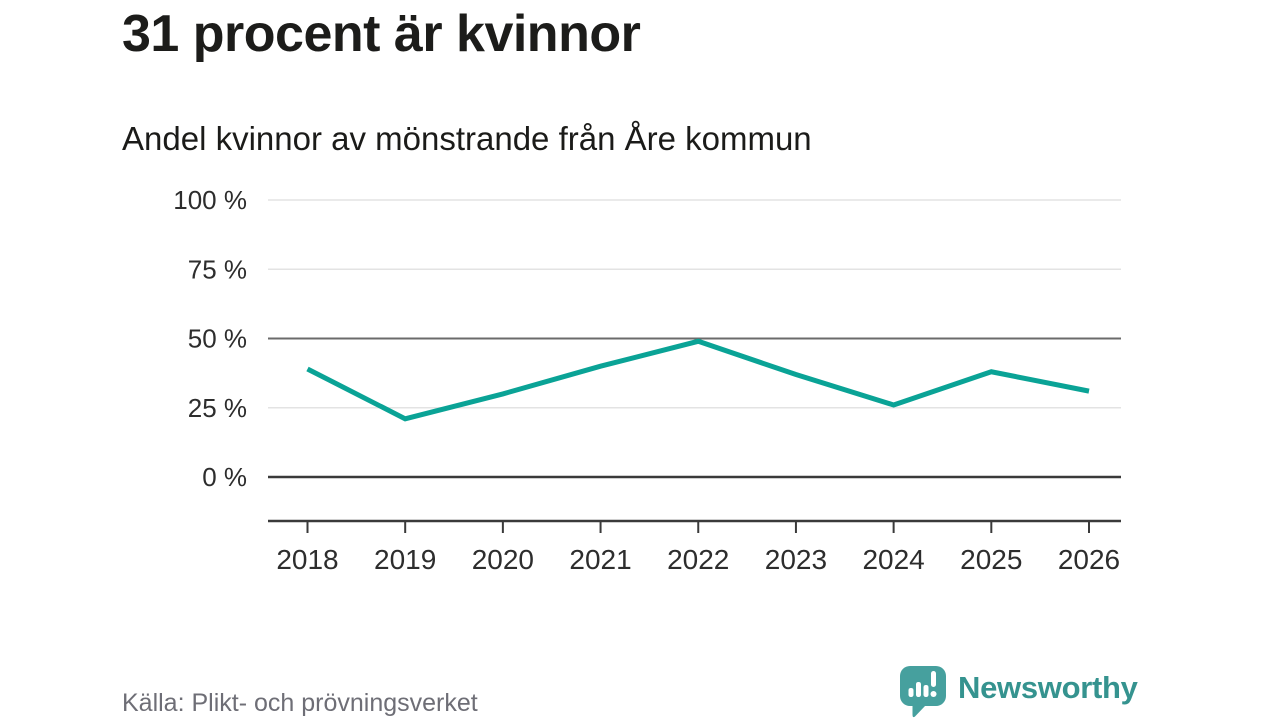  I want to click on x-axis-tick-label: 2024, so click(893, 559).